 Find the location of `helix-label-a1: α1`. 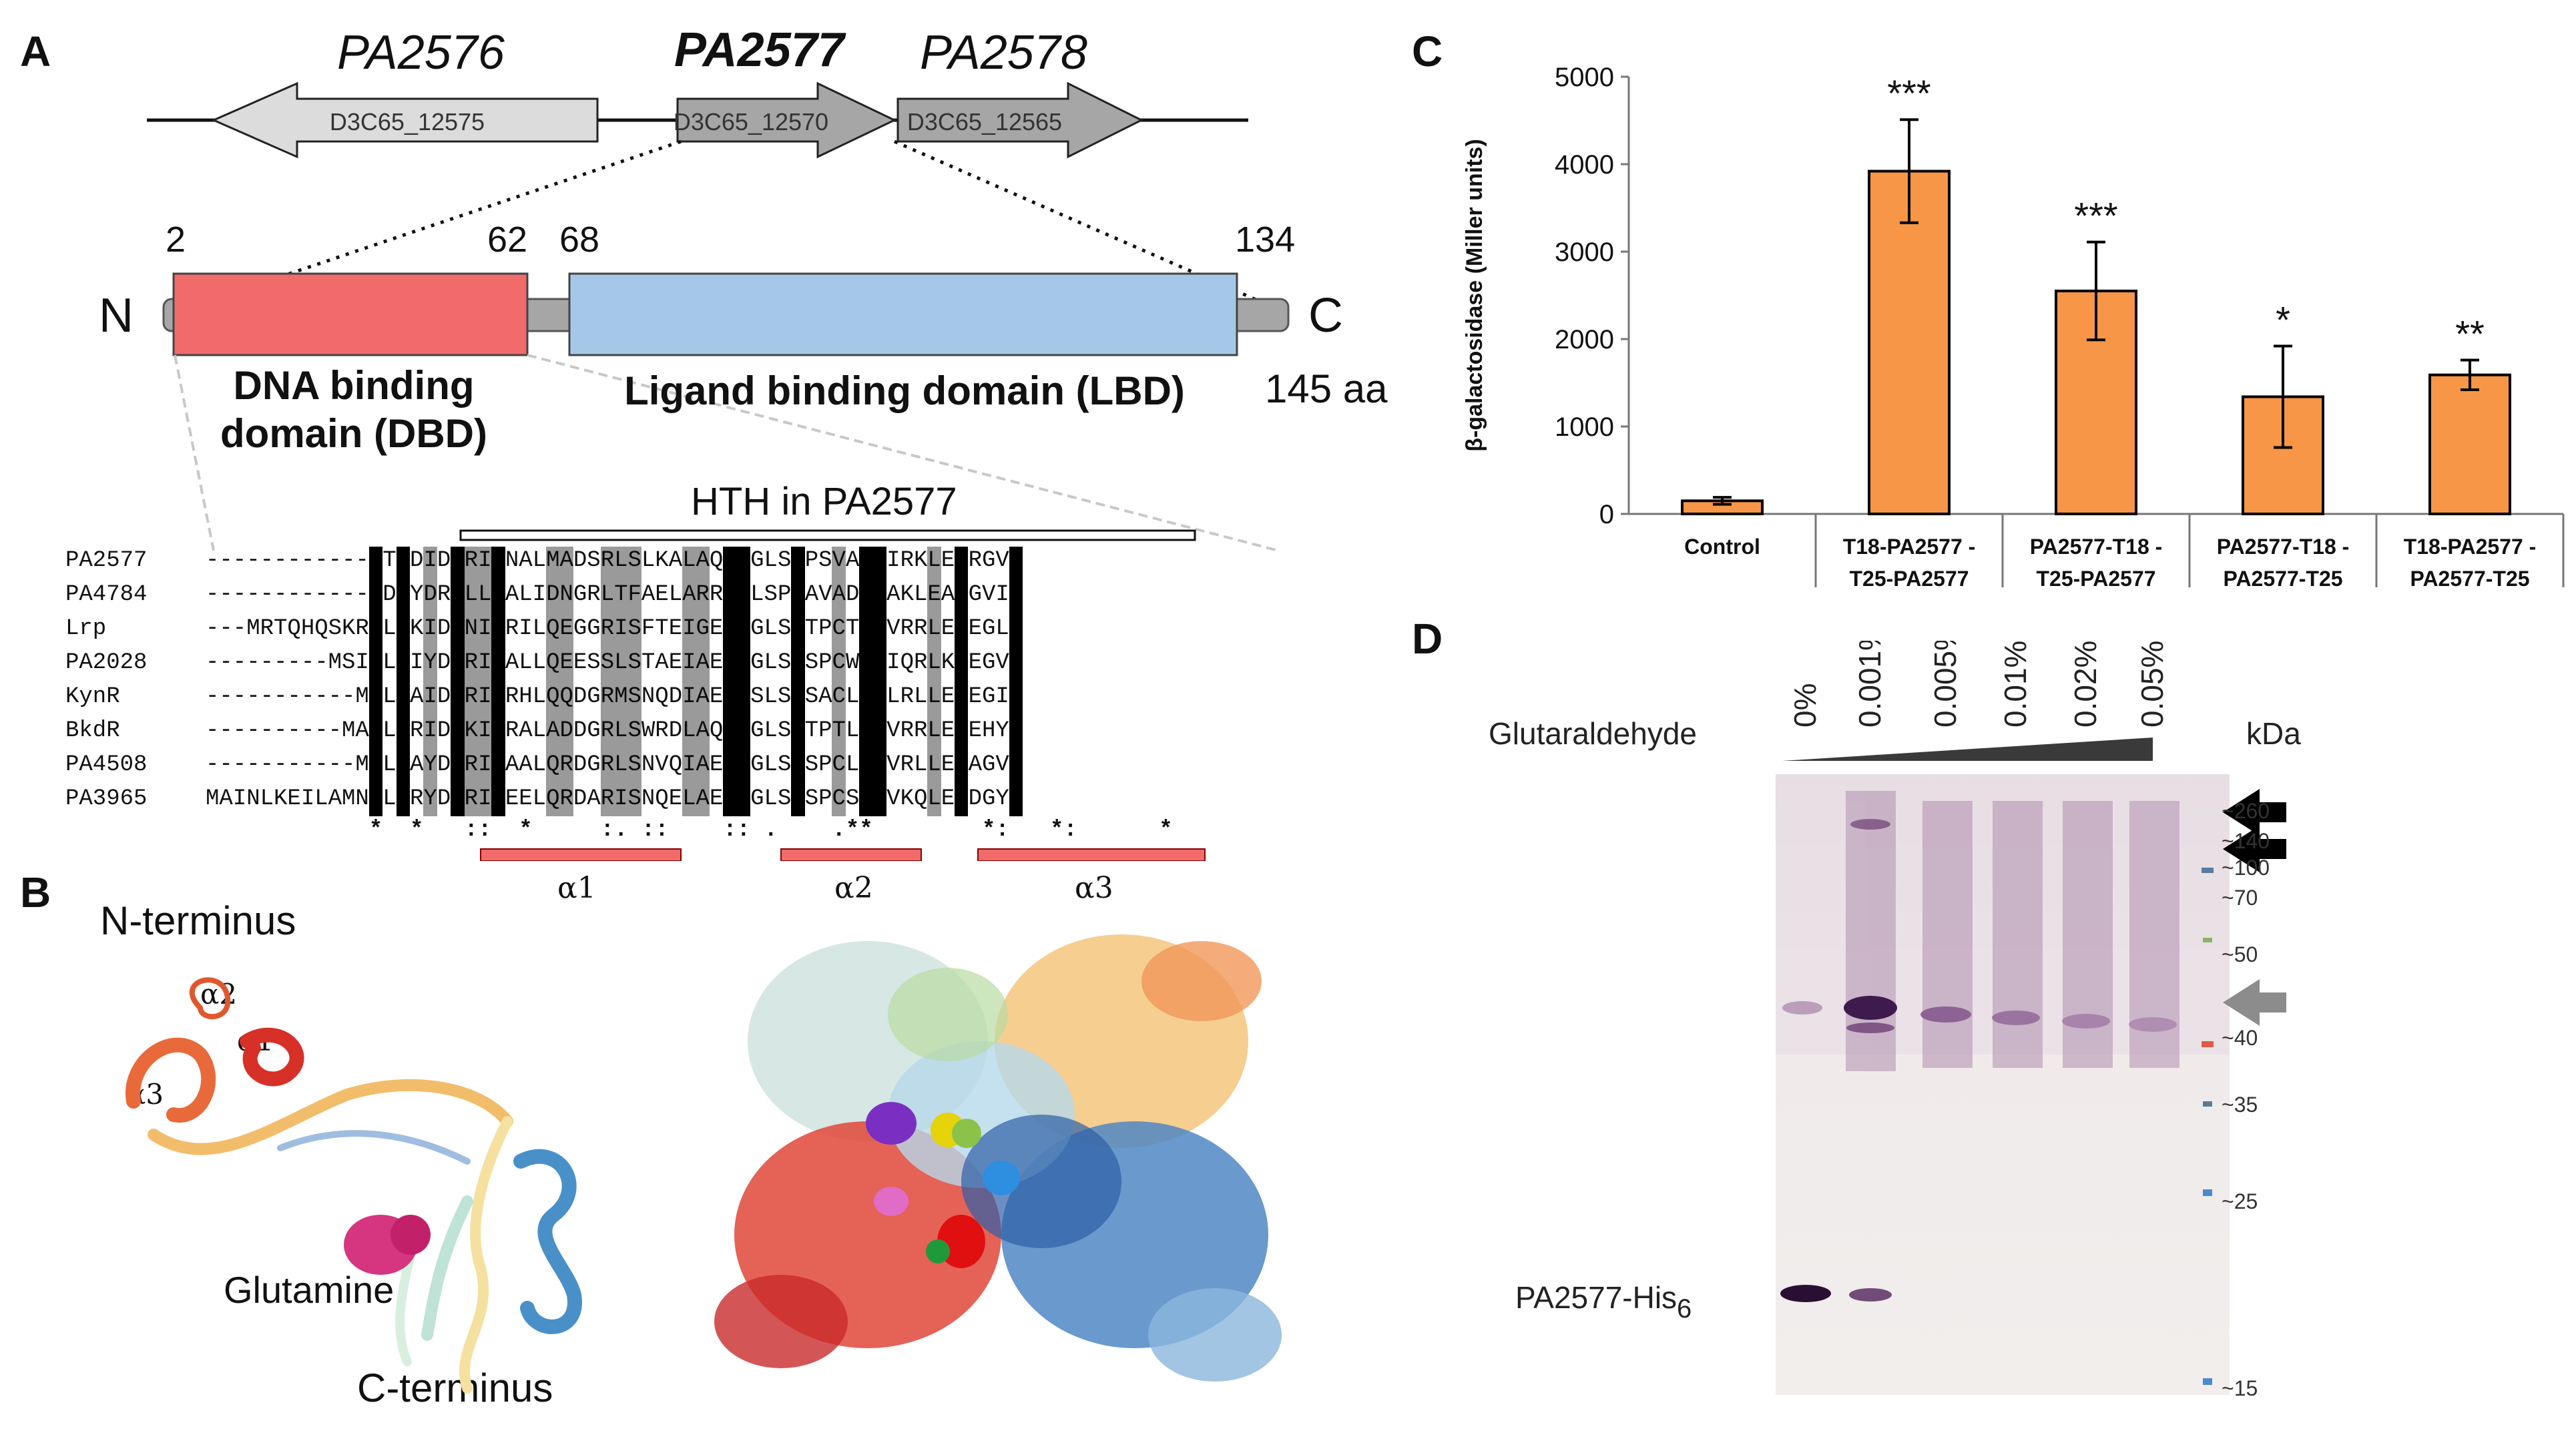

helix-label-a1: α1 is located at coordinates (576, 888).